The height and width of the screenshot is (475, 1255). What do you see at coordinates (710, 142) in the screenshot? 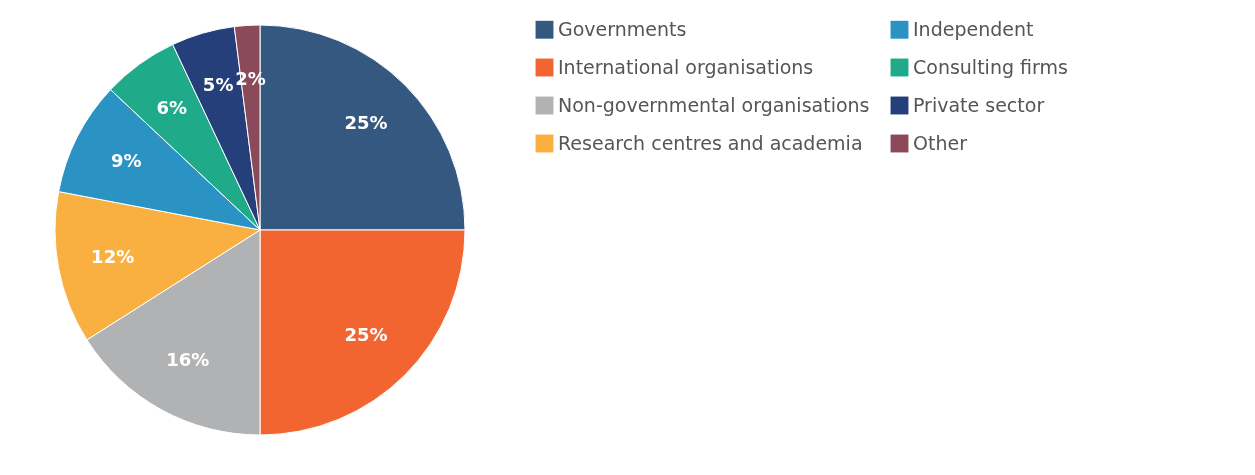
I see `legend-label: Research centres and academia` at bounding box center [710, 142].